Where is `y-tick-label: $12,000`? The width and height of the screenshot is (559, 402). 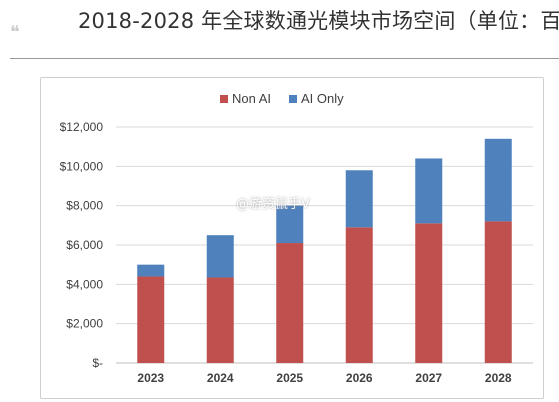
y-tick-label: $12,000 is located at coordinates (82, 127).